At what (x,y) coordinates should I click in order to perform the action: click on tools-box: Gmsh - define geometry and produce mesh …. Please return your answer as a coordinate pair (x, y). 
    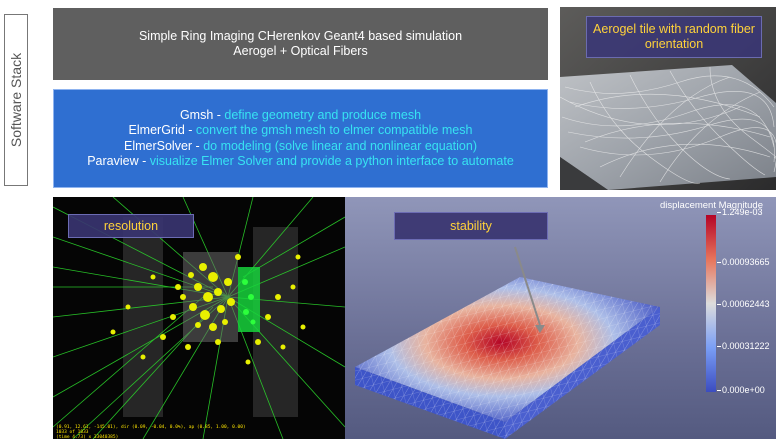
    Looking at the image, I should click on (300, 138).